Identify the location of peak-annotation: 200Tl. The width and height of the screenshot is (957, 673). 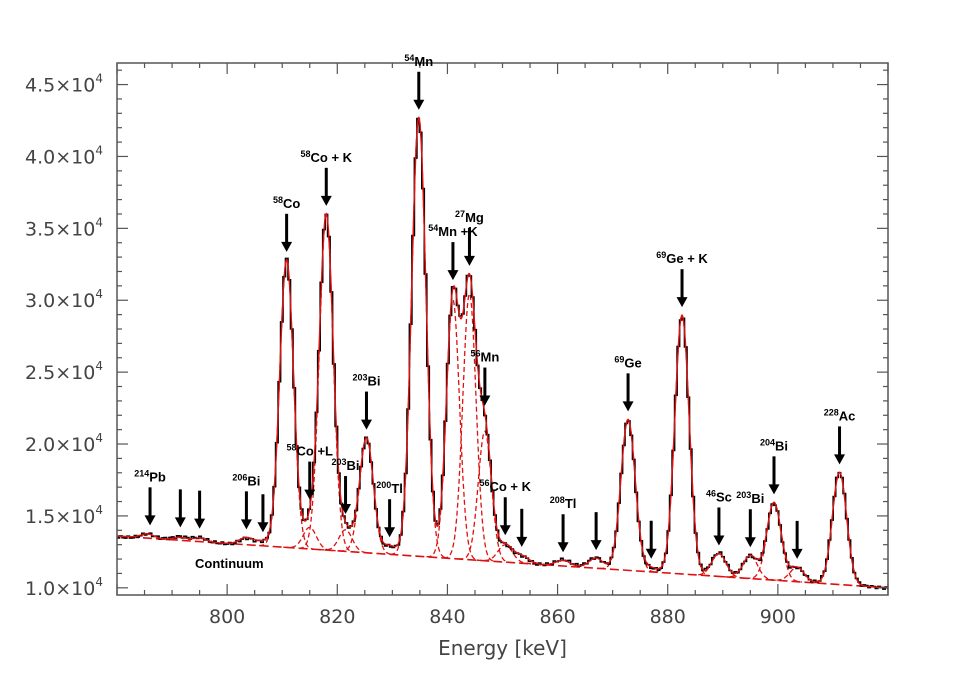
(389, 509).